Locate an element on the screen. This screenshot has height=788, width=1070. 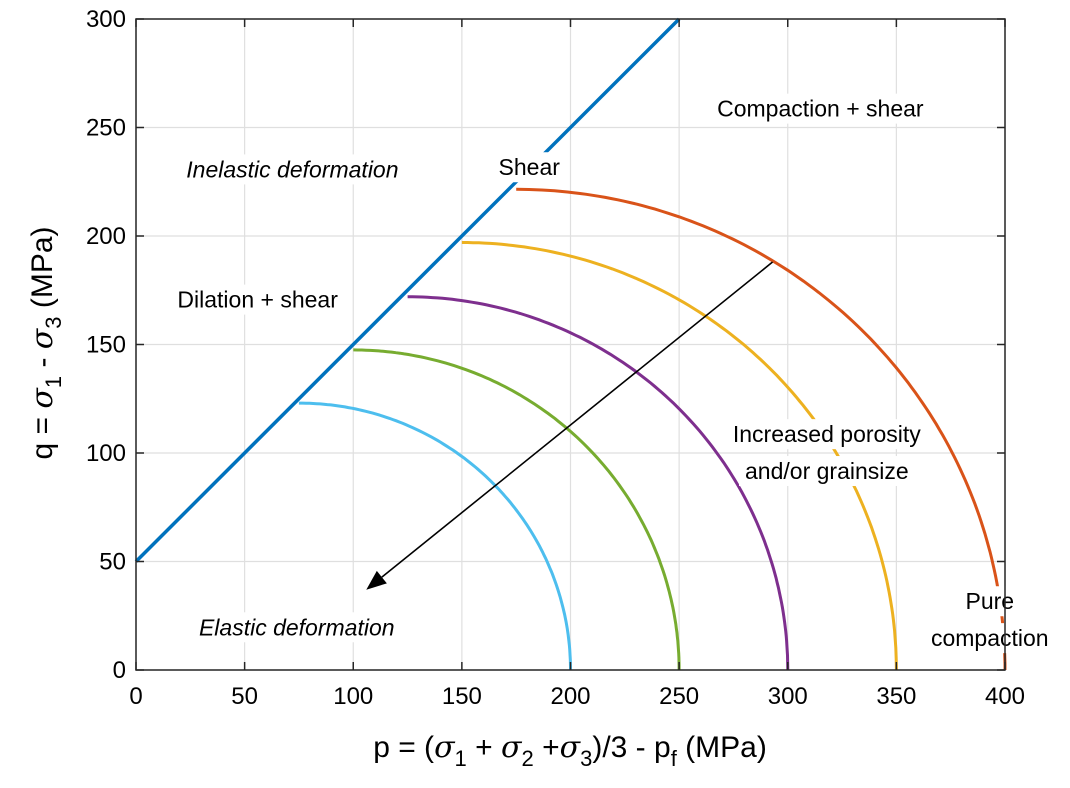
x-label-plus2: + is located at coordinates (547, 747).